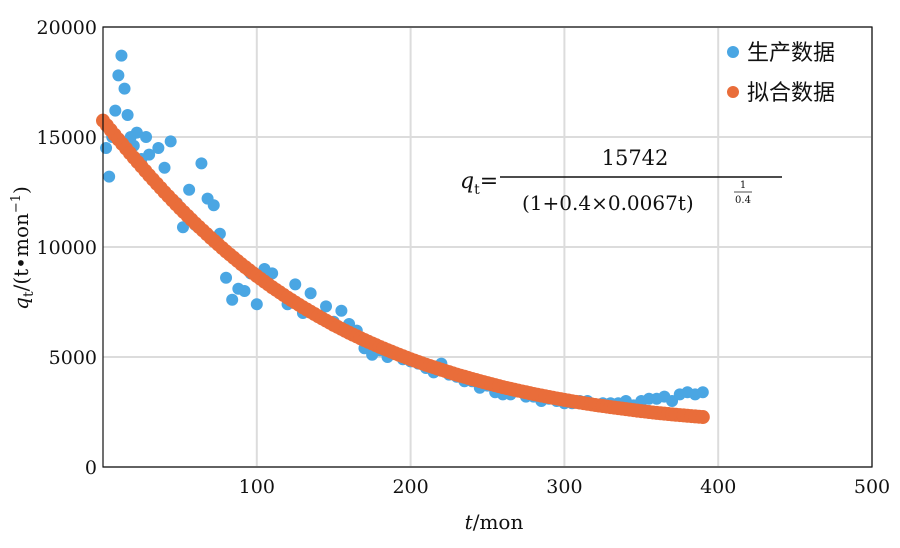 This screenshot has height=548, width=900. I want to click on y-tick-label: 5000, so click(73, 358).